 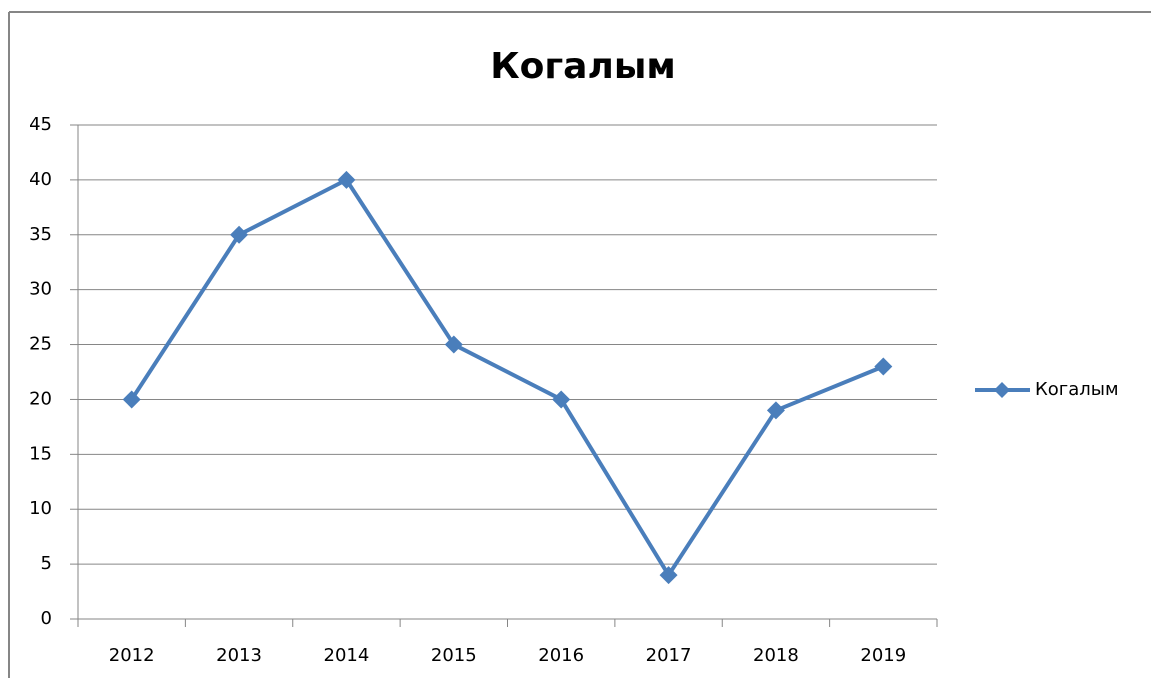 I want to click on y-tick-label: 10, so click(x=40, y=508).